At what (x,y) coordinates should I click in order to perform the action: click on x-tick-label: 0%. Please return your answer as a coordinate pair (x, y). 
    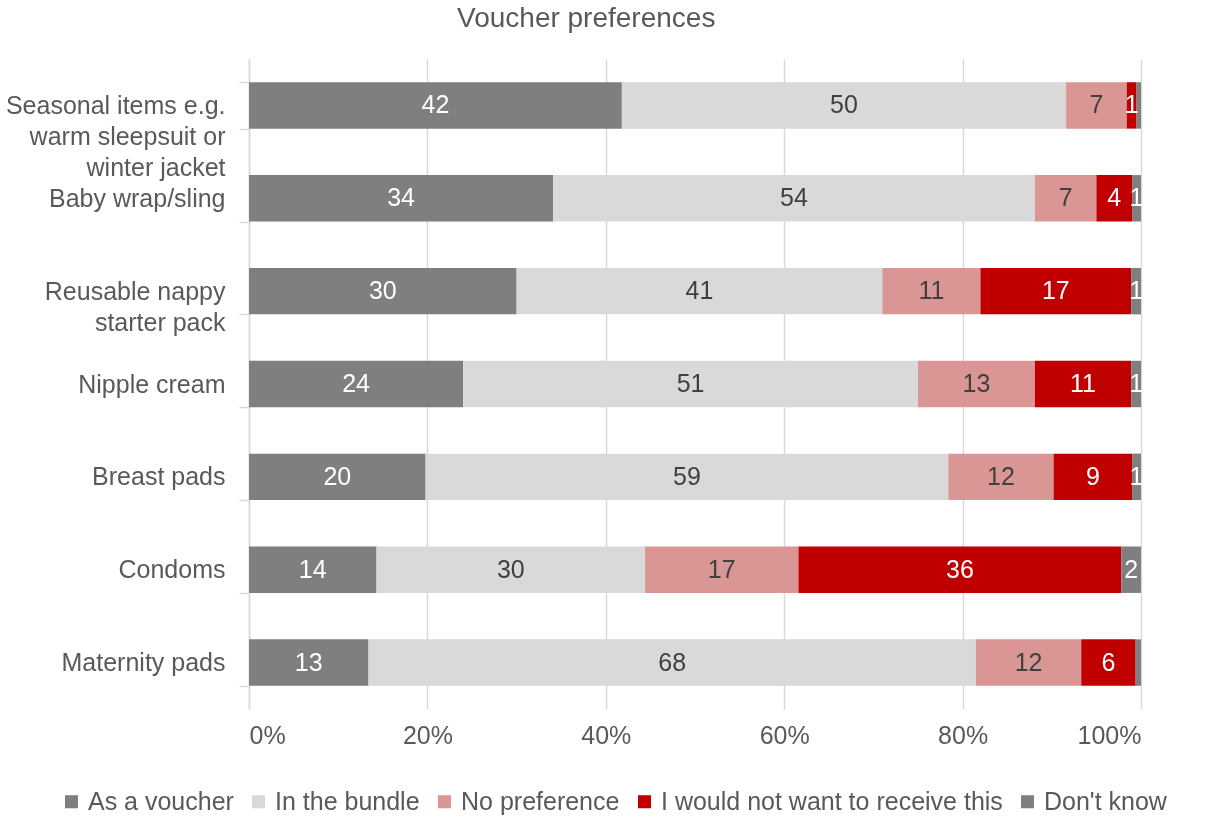
    Looking at the image, I should click on (267, 734).